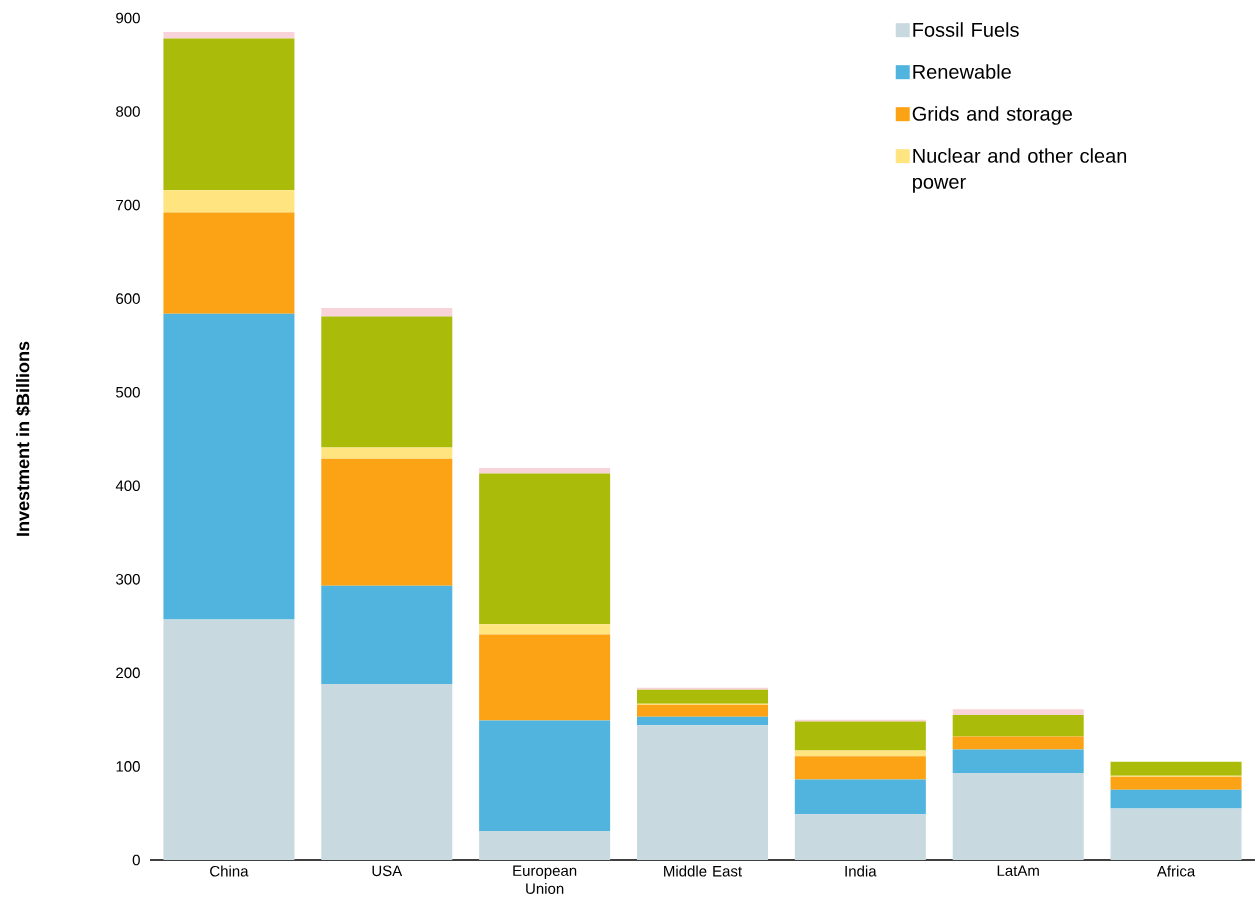  Describe the element at coordinates (128, 673) in the screenshot. I see `y-tick-label: 200` at that location.